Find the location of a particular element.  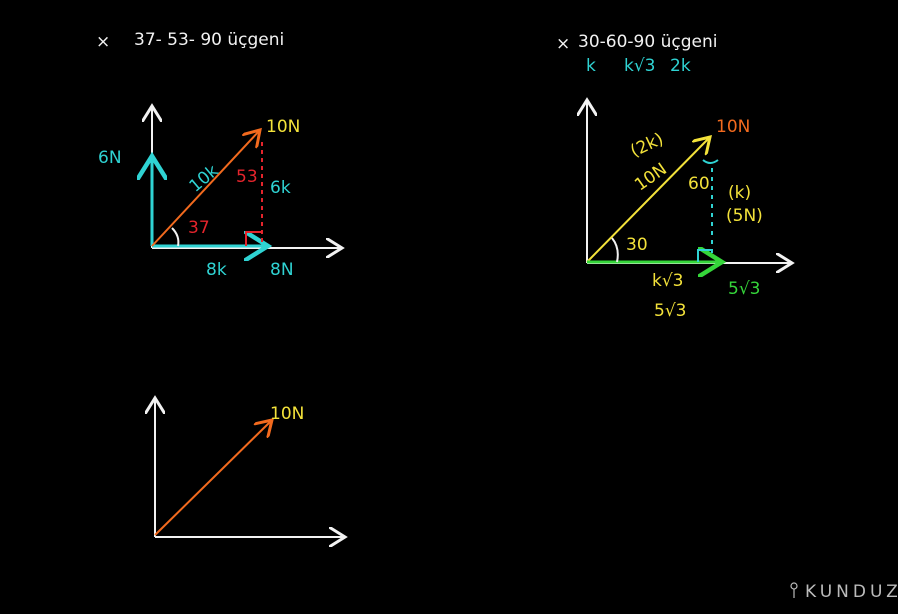

logo-text: KUNDUZ is located at coordinates (851, 592).